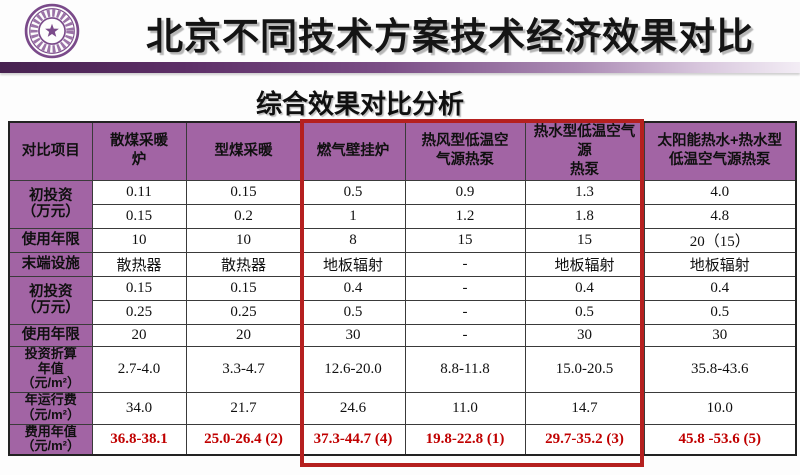 The image size is (800, 475). I want to click on label-line: 末端设施, so click(50, 263).